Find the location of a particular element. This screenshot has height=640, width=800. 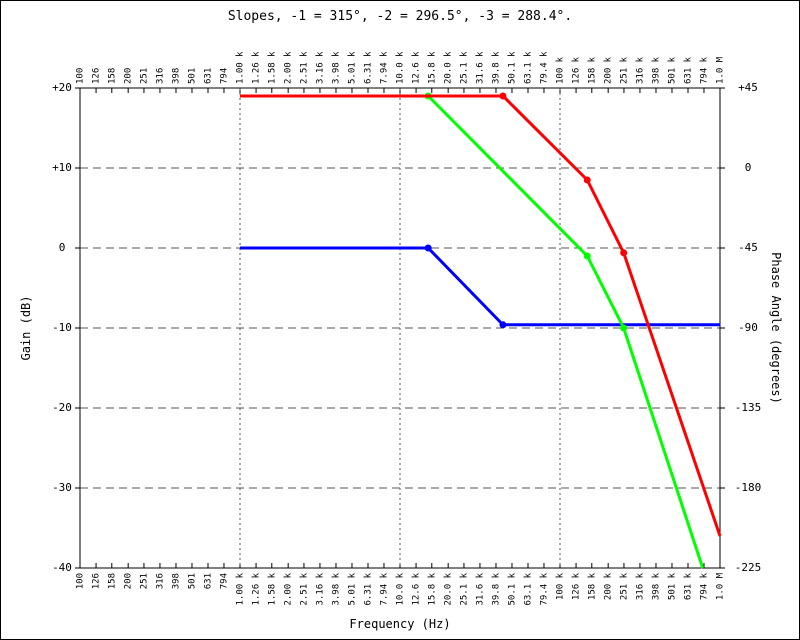

y2-tick-label: -180 is located at coordinates (748, 487).